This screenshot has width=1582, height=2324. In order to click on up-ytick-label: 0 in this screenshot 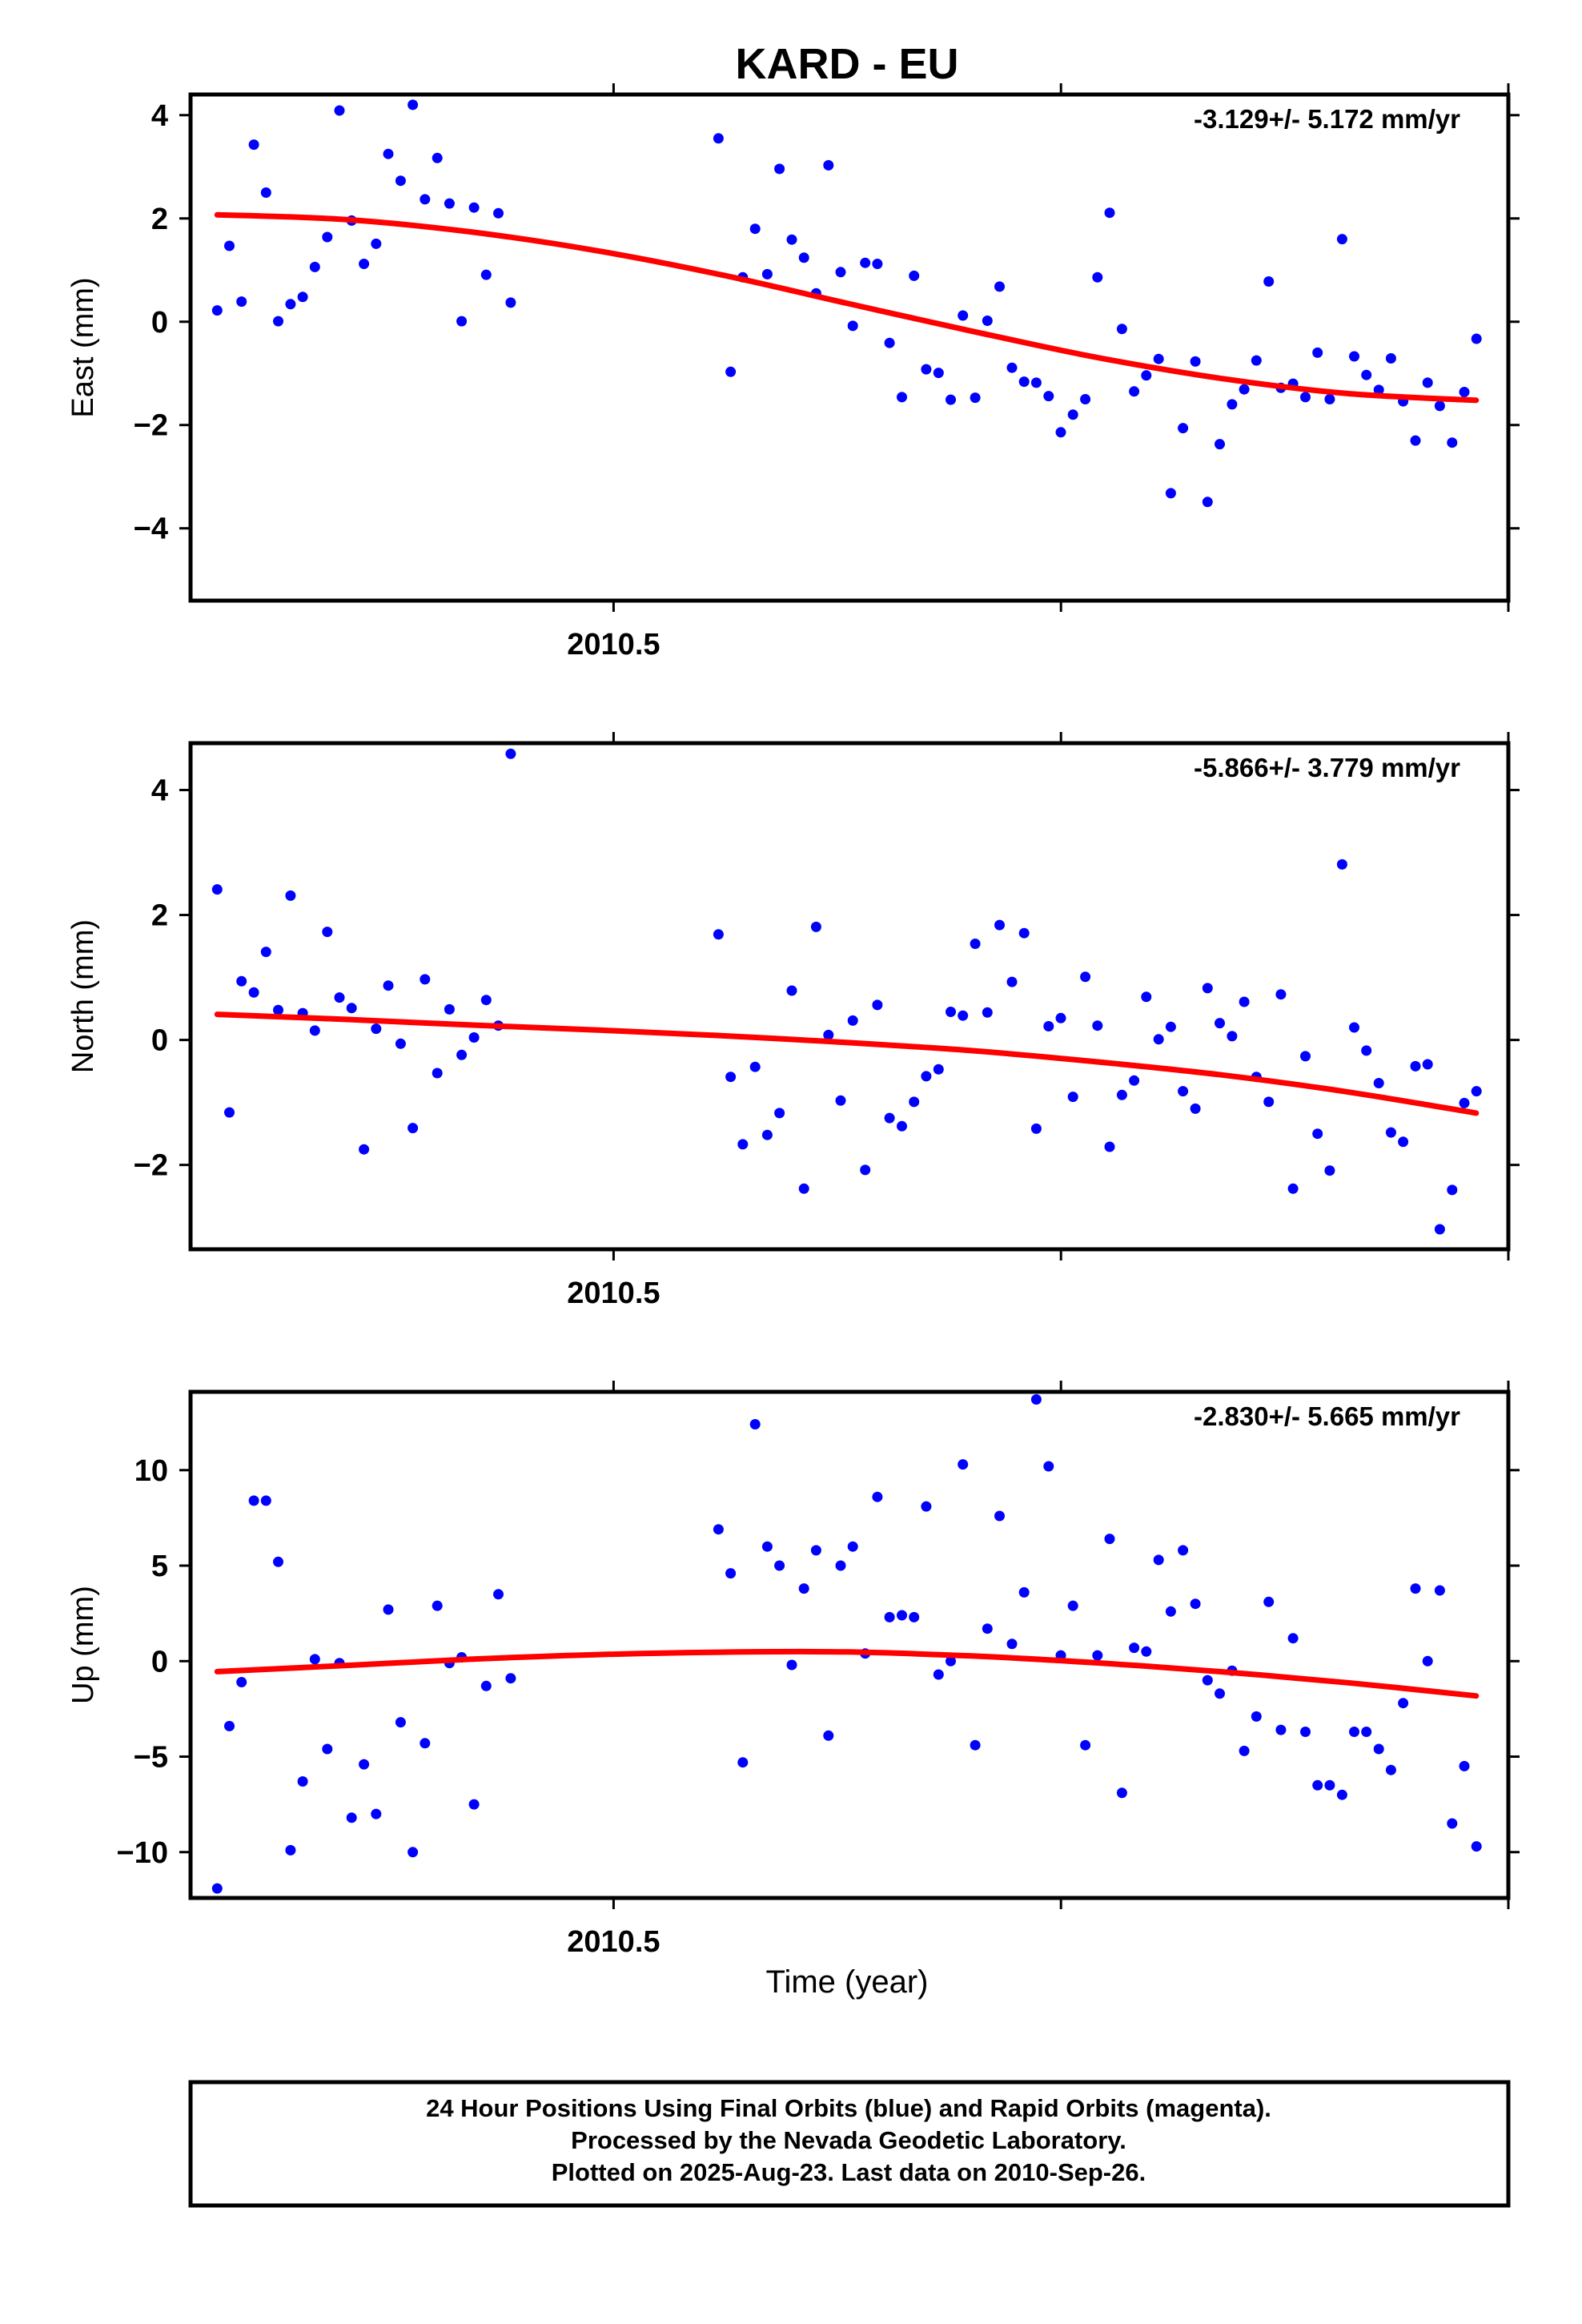, I will do `click(159, 1662)`.